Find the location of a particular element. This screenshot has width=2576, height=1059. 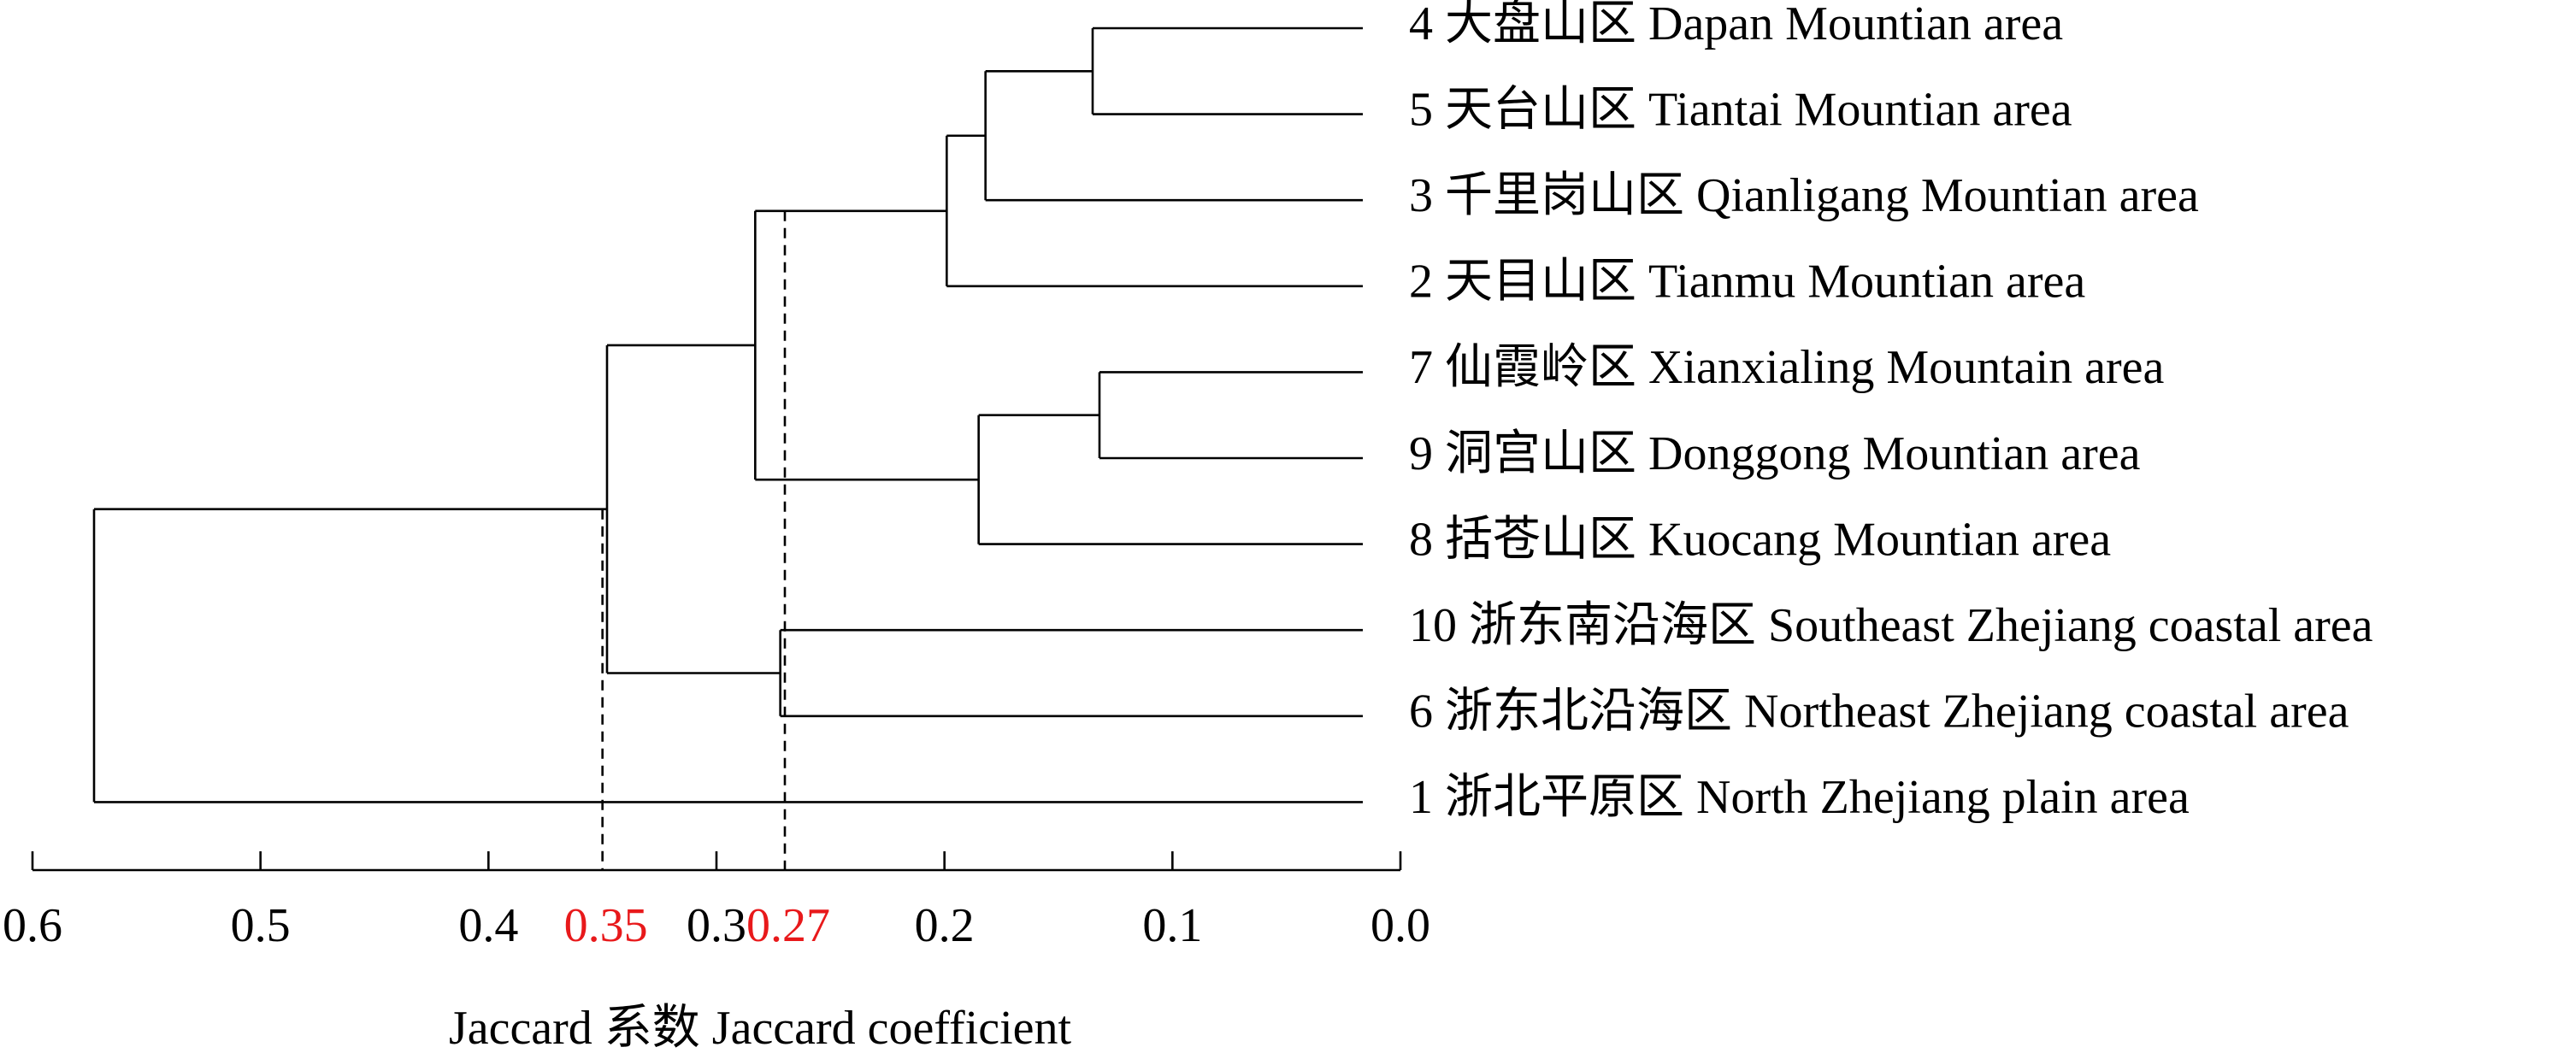

cut-label: 0.27 is located at coordinates (788, 925).